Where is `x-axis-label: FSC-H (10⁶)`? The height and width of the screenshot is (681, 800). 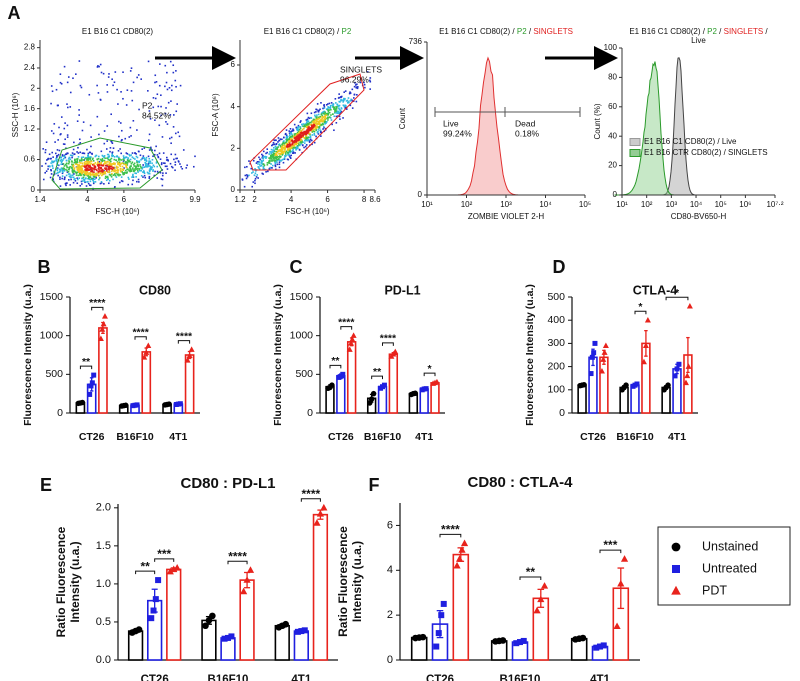
x-axis-label: FSC-H (10⁶) is located at coordinates (307, 211).